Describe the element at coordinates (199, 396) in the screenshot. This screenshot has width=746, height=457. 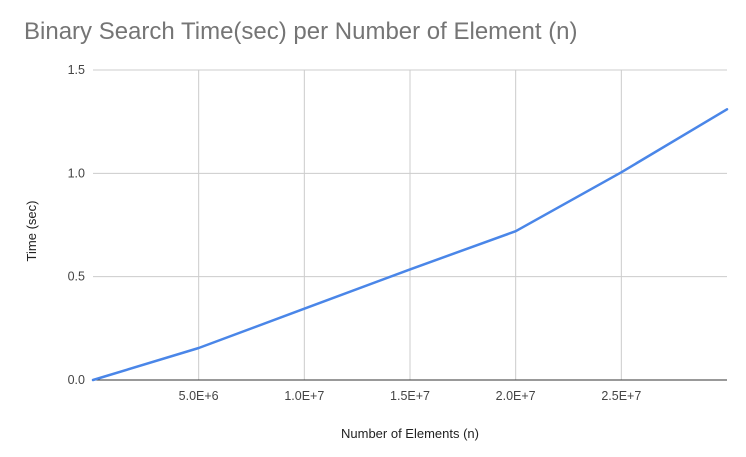
I see `x-tick-label: 5.0E+6` at that location.